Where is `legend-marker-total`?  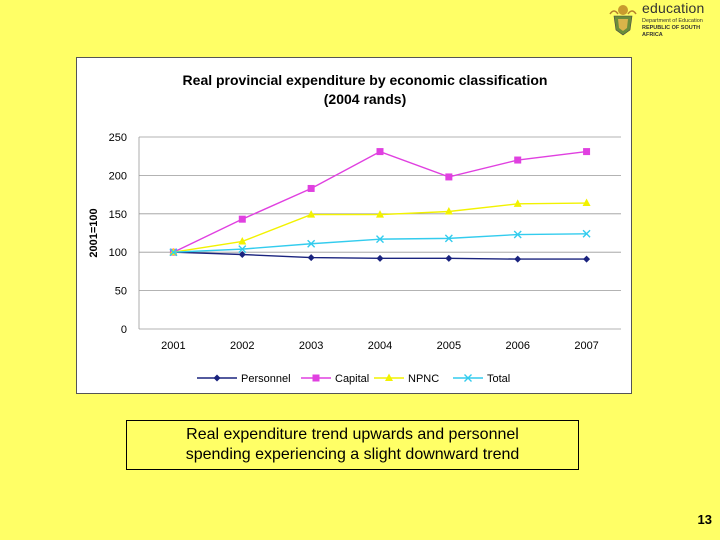 legend-marker-total is located at coordinates (468, 378).